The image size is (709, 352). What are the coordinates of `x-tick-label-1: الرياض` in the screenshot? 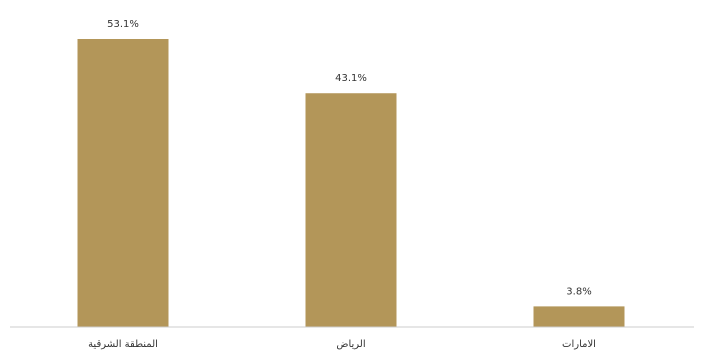 It's located at (350, 344).